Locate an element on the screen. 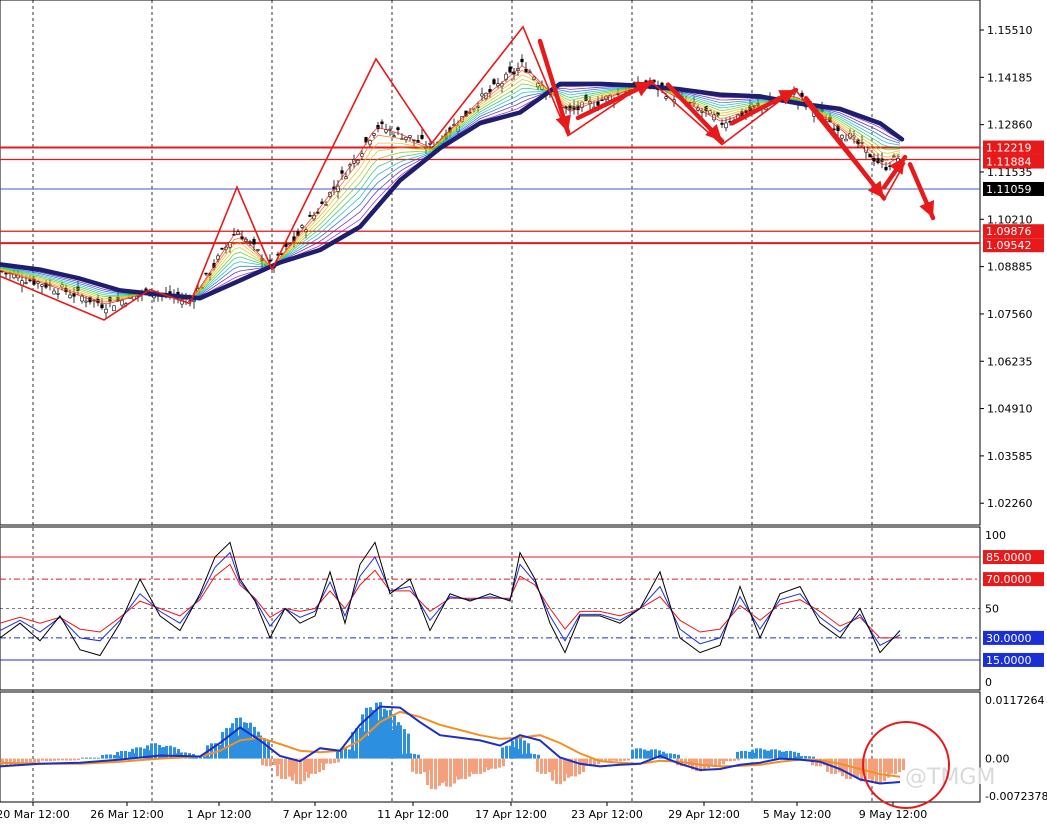 The height and width of the screenshot is (824, 1047). osc-level-tag-0-bg is located at coordinates (1013, 557).